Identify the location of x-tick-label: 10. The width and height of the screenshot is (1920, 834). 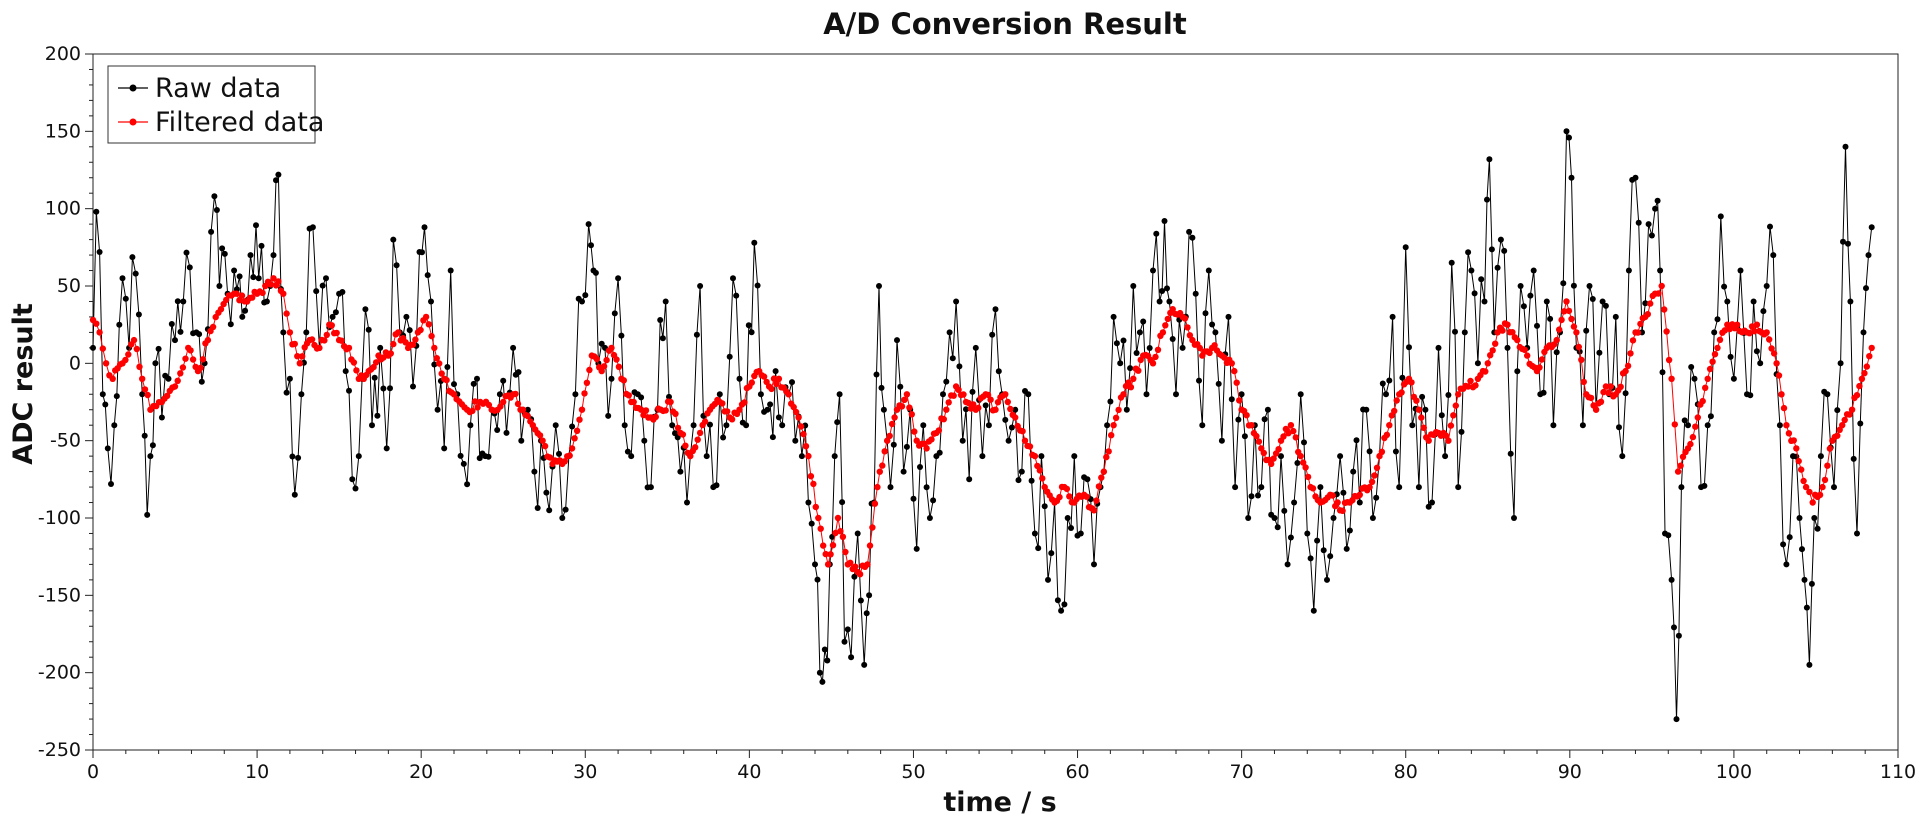
(257, 772).